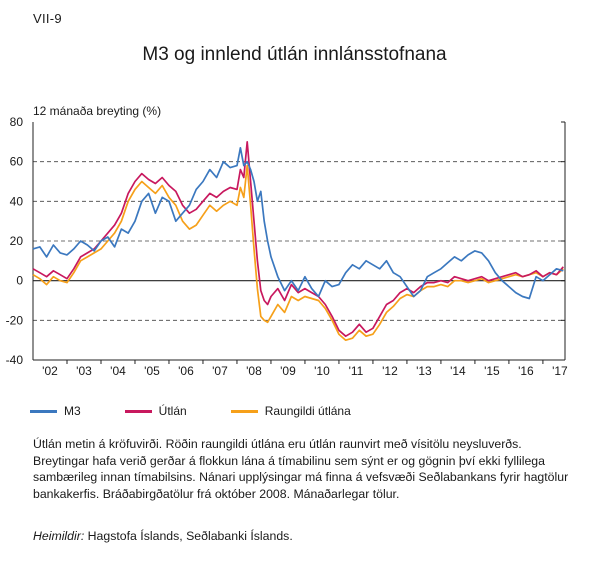 The height and width of the screenshot is (564, 589). Describe the element at coordinates (560, 371) in the screenshot. I see `x-tick-label: '17` at that location.